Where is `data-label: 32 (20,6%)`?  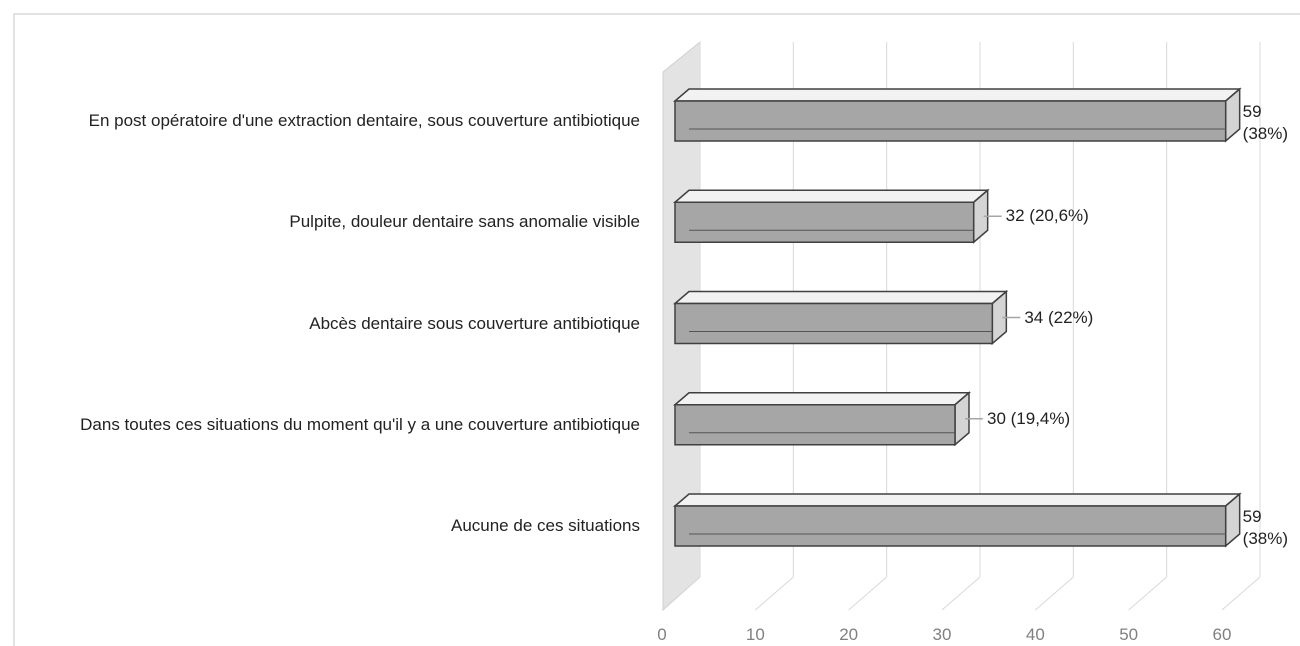 data-label: 32 (20,6%) is located at coordinates (1047, 216).